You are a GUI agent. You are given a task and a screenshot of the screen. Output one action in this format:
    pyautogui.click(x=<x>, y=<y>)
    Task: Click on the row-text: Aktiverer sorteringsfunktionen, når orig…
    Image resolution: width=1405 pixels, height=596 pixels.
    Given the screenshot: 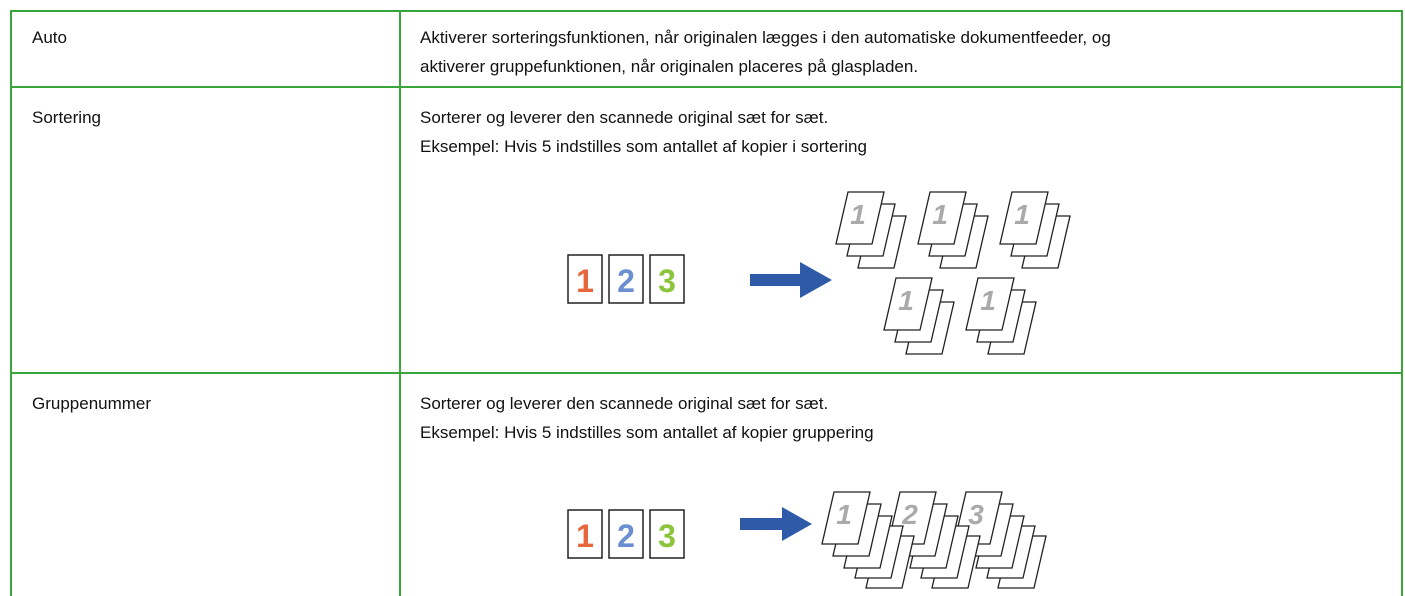 What is the action you would take?
    pyautogui.click(x=765, y=37)
    